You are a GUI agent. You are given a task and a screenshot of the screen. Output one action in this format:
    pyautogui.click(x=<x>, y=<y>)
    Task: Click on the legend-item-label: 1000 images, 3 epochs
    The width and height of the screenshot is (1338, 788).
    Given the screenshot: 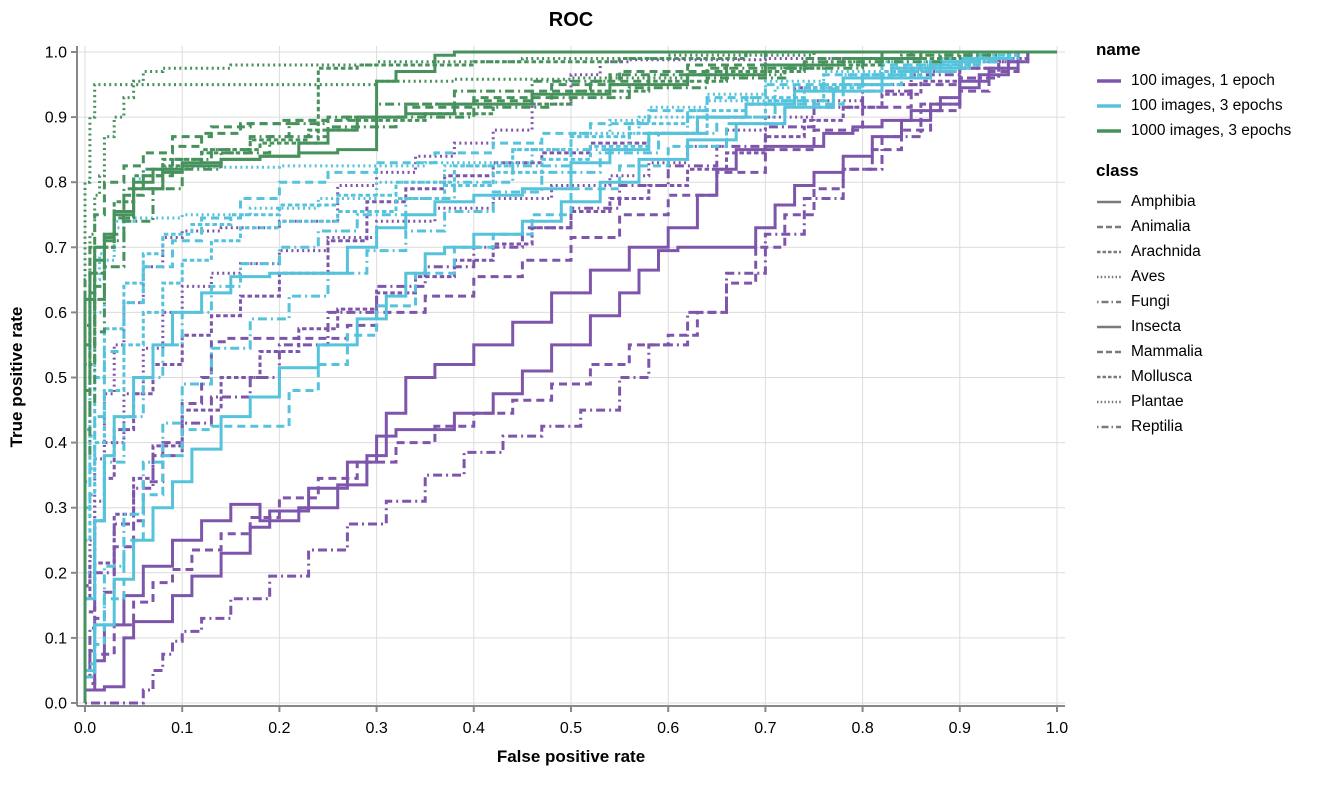 What is the action you would take?
    pyautogui.click(x=1211, y=130)
    